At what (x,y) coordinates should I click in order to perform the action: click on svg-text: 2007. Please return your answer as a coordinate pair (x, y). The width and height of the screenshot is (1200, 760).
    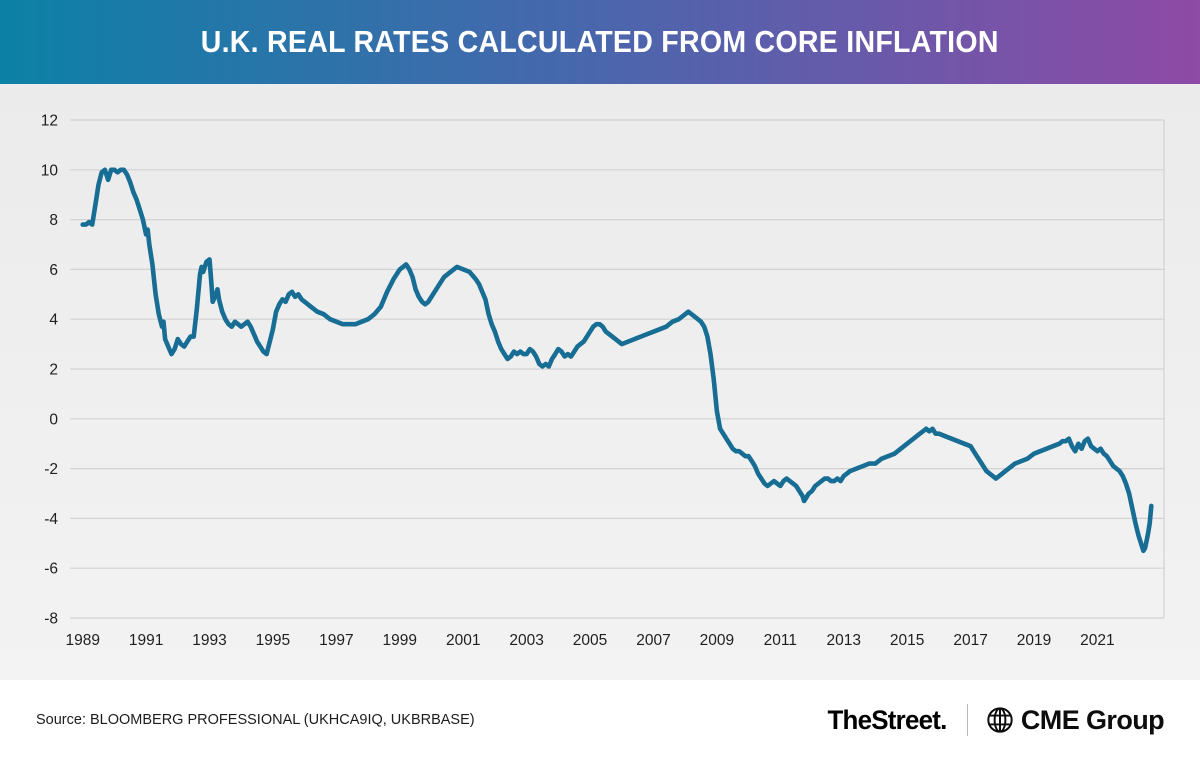
    Looking at the image, I should click on (653, 640).